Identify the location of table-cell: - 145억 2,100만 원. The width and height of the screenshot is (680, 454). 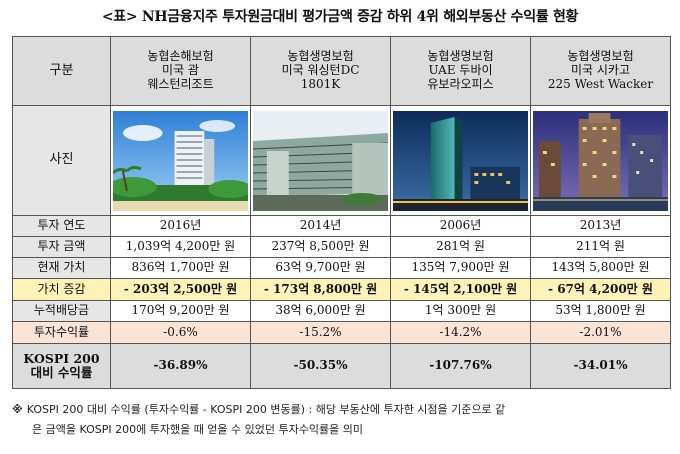
(460, 289).